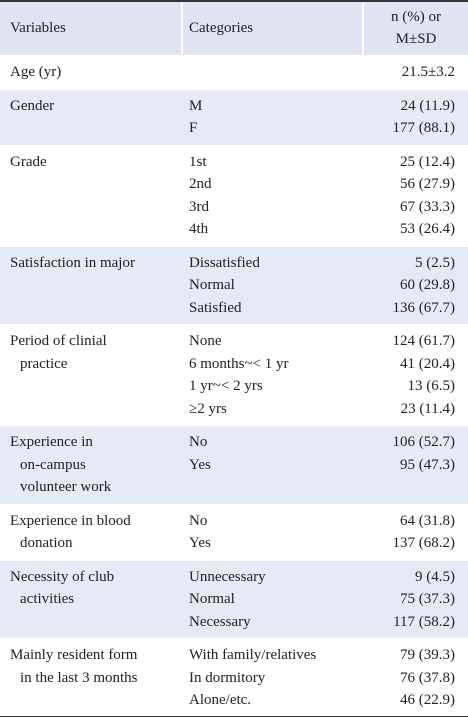  What do you see at coordinates (74, 666) in the screenshot?
I see `variable-cell: Mainly resident form in the last 3 months` at bounding box center [74, 666].